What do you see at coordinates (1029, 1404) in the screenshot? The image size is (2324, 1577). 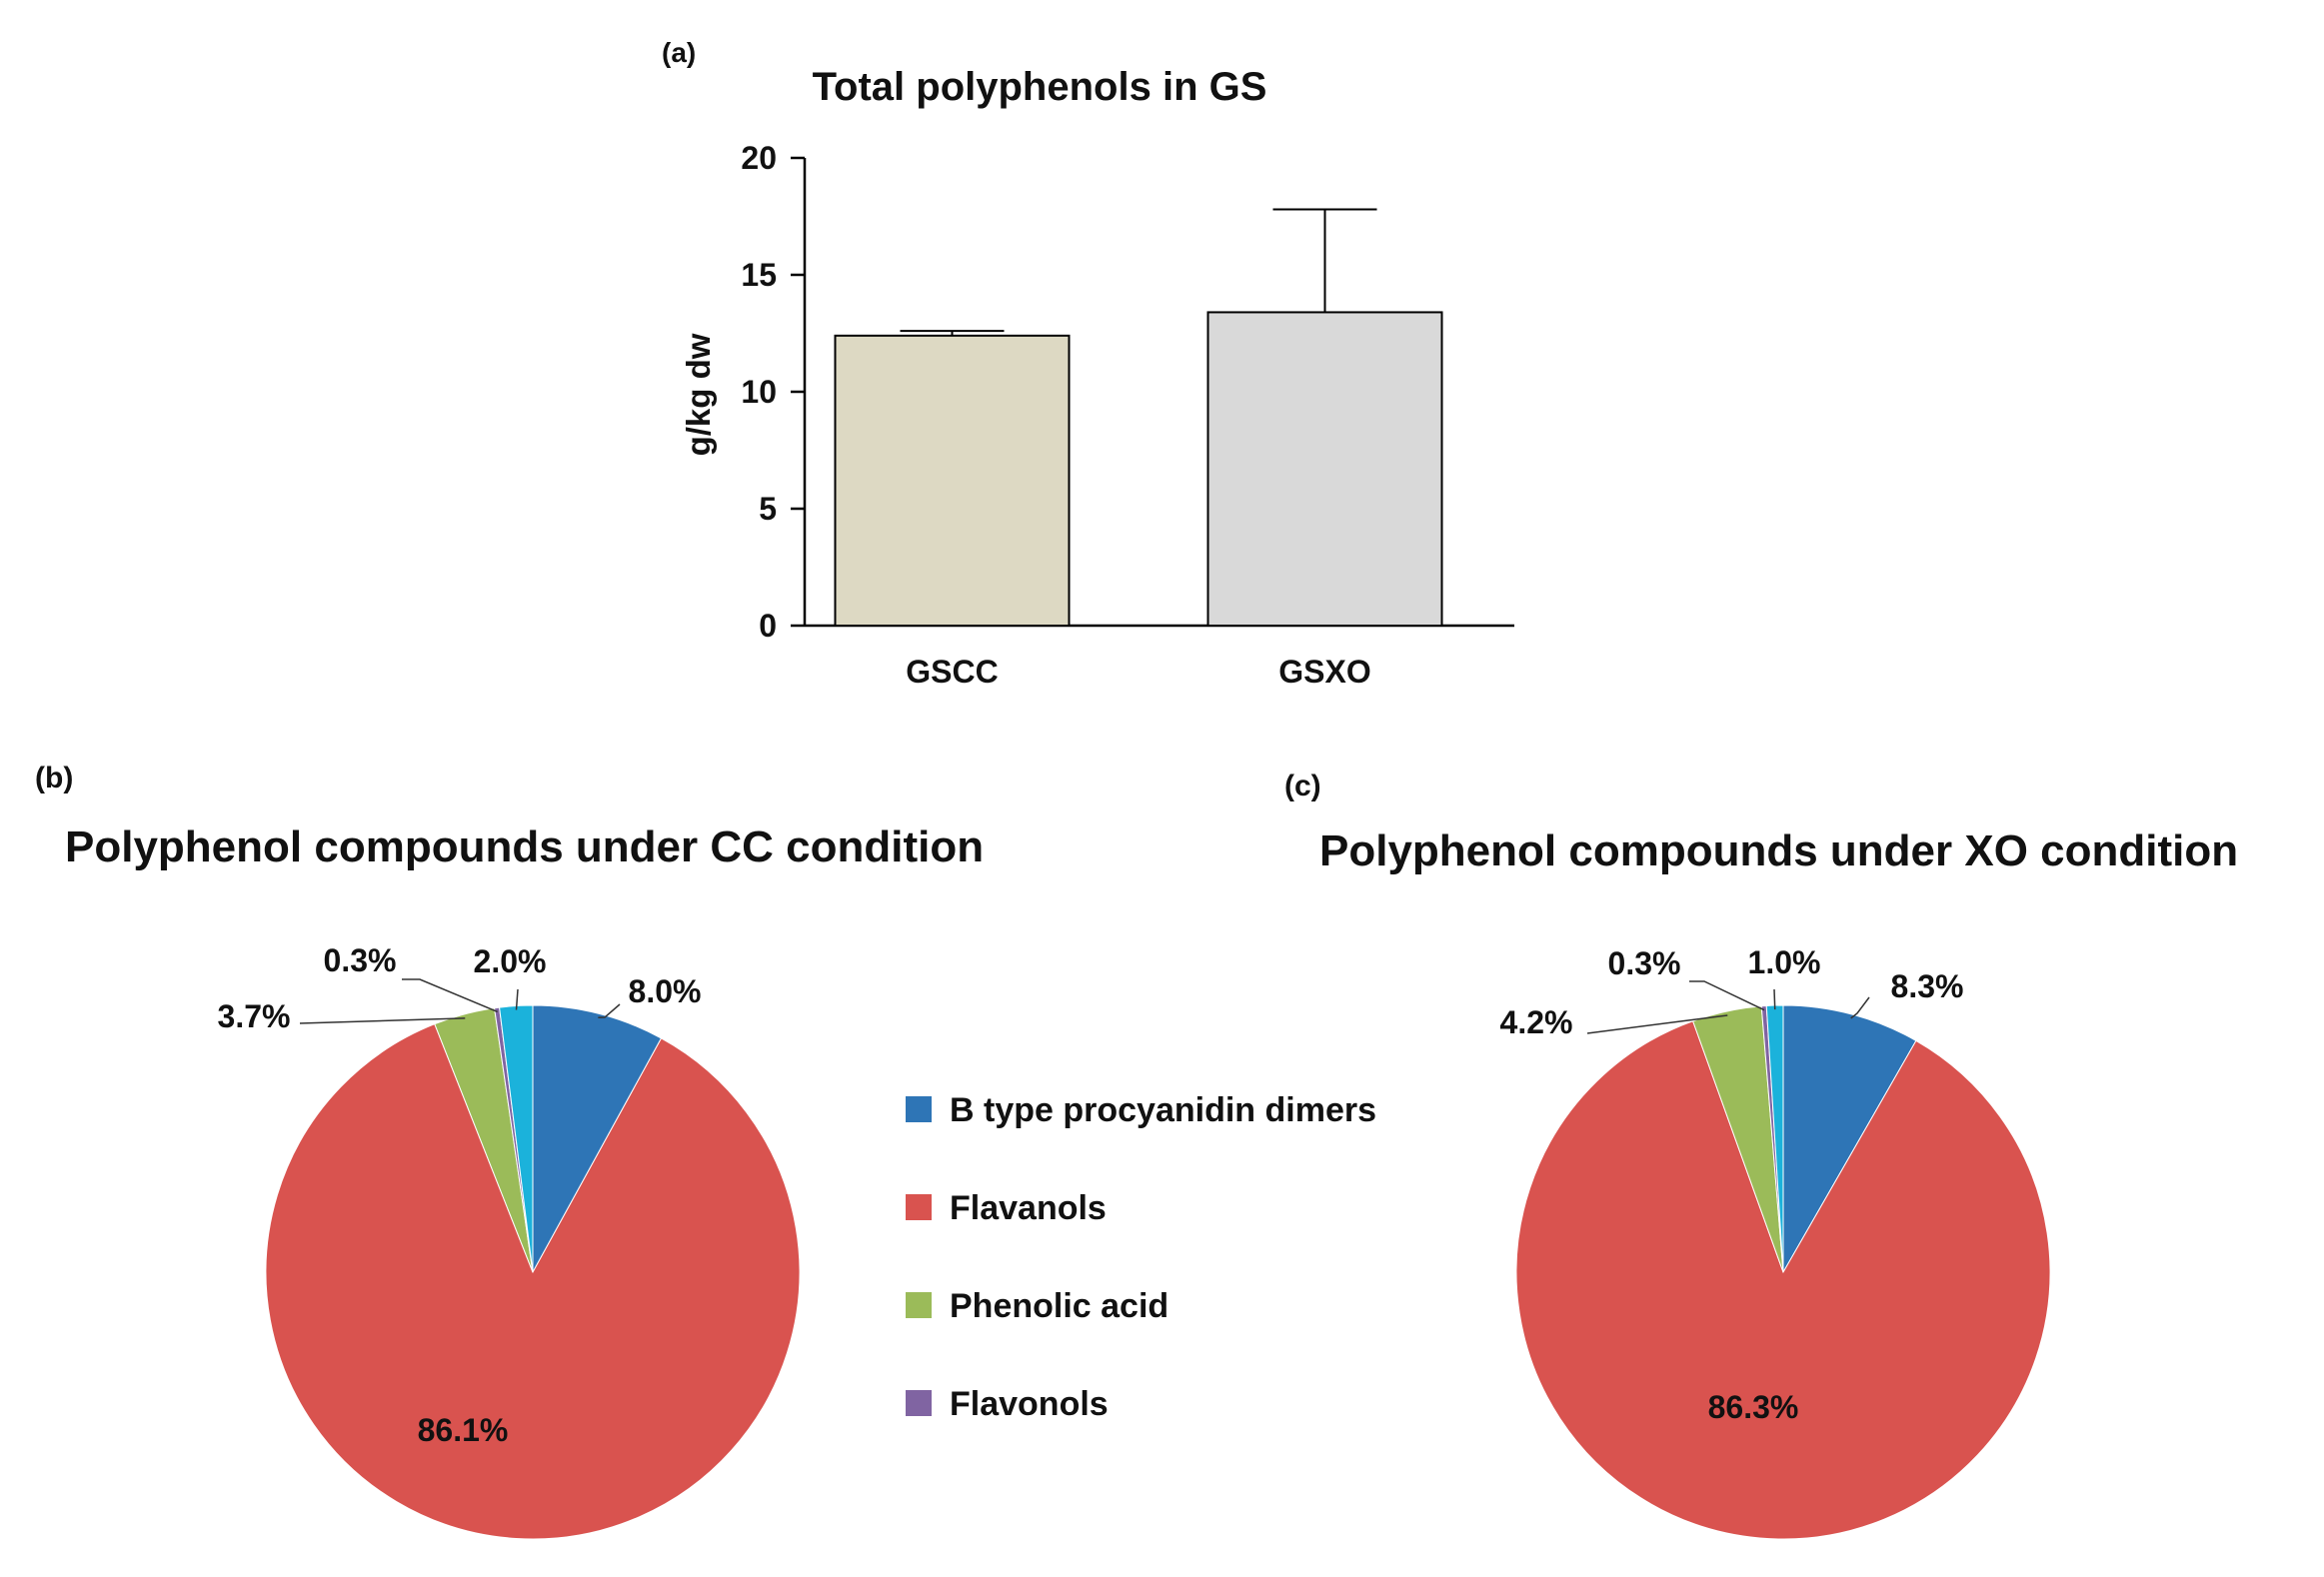 I see `legend-label: Flavonols` at bounding box center [1029, 1404].